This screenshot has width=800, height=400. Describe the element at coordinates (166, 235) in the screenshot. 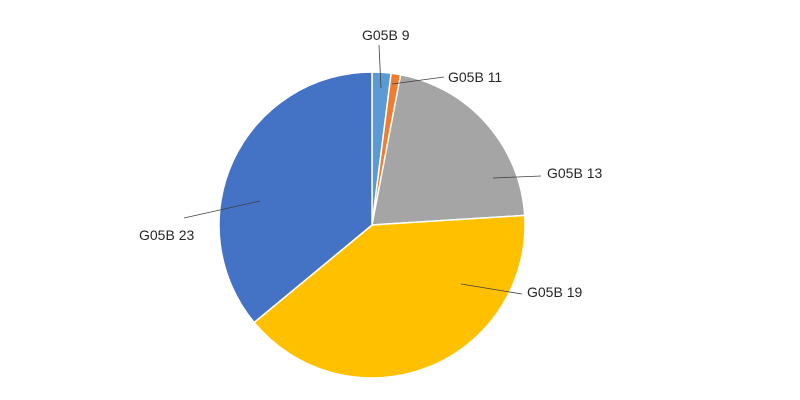

I see `slice-label: G05B 23` at that location.